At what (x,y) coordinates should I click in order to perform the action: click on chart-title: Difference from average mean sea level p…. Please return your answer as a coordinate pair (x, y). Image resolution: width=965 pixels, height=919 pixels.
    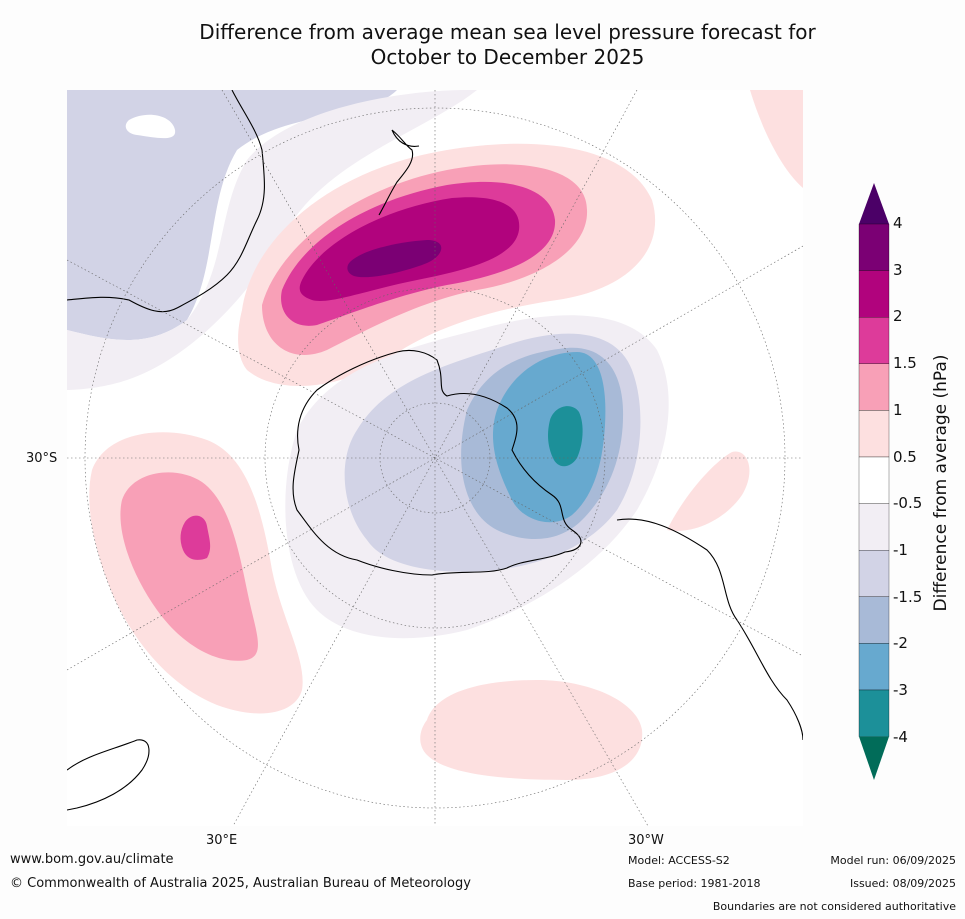
    Looking at the image, I should click on (482, 45).